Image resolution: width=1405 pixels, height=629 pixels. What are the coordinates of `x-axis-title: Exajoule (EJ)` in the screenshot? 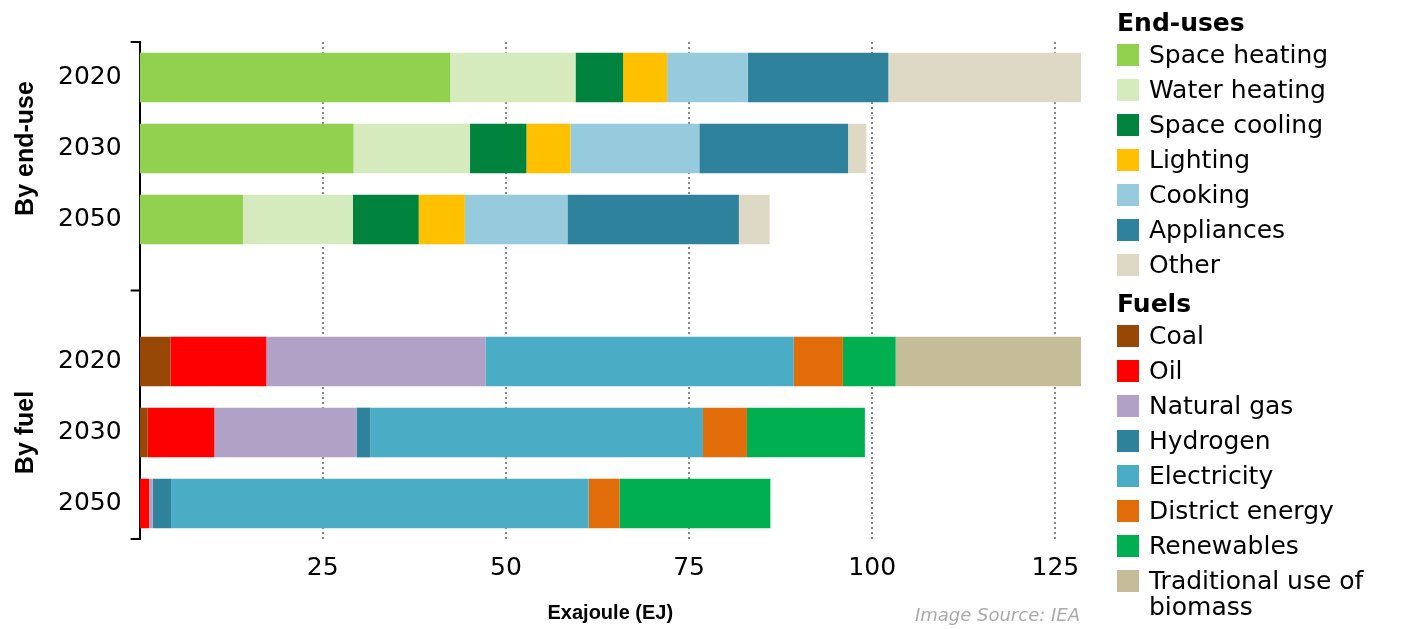 It's located at (610, 611).